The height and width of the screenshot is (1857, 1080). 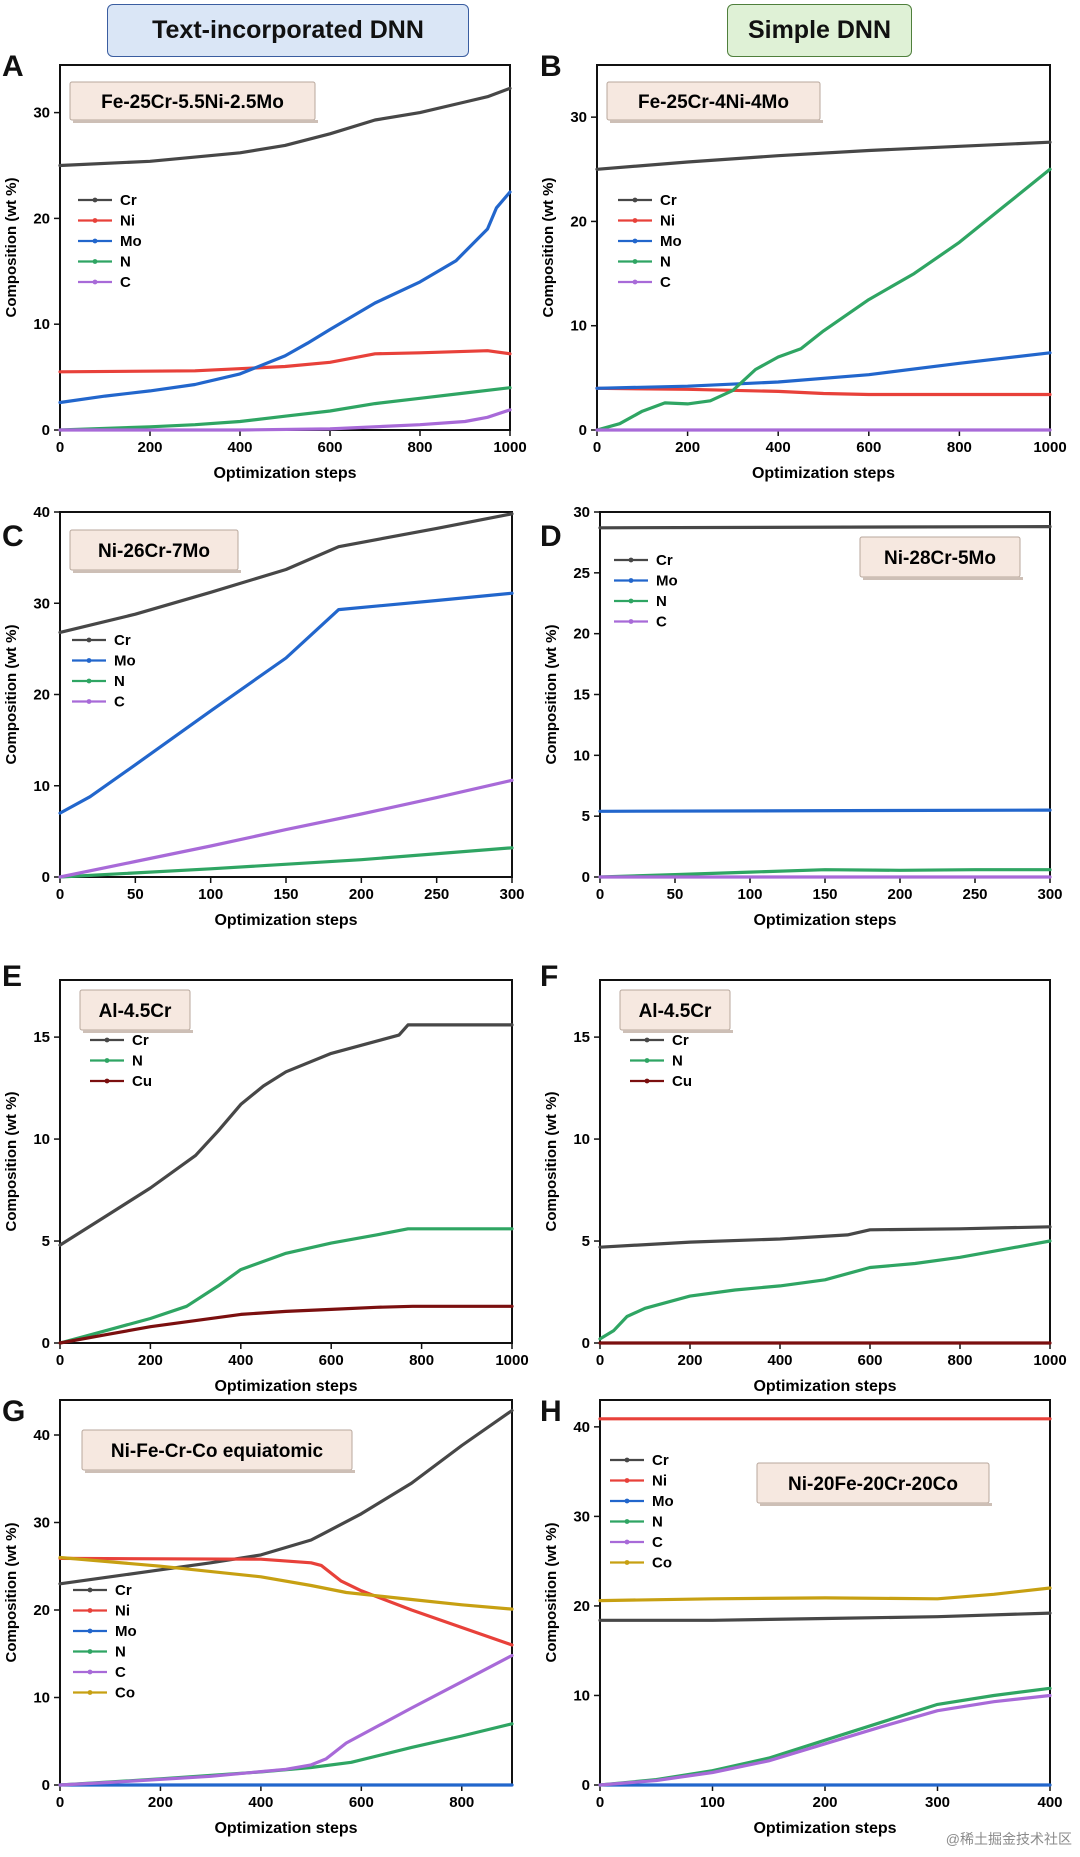 I want to click on series-line-co, so click(x=286, y=1583).